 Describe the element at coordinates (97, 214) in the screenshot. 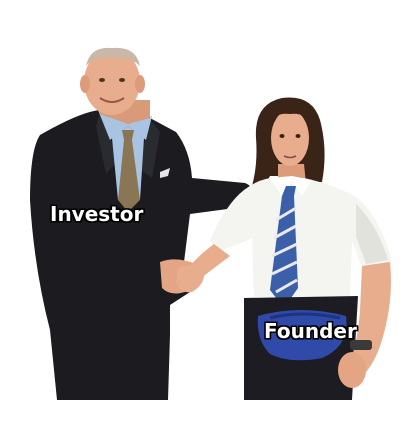

I see `investor-label: Investor` at that location.